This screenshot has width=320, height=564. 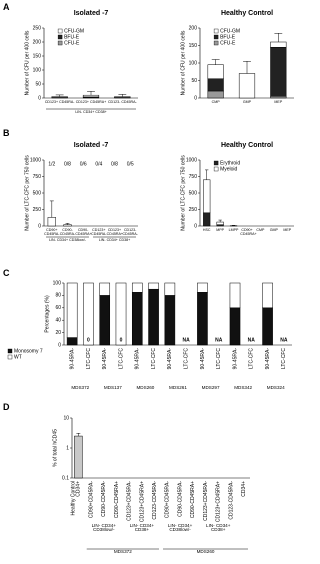 What do you see at coordinates (228, 169) in the screenshot?
I see `legend-label: Myeloid` at bounding box center [228, 169].